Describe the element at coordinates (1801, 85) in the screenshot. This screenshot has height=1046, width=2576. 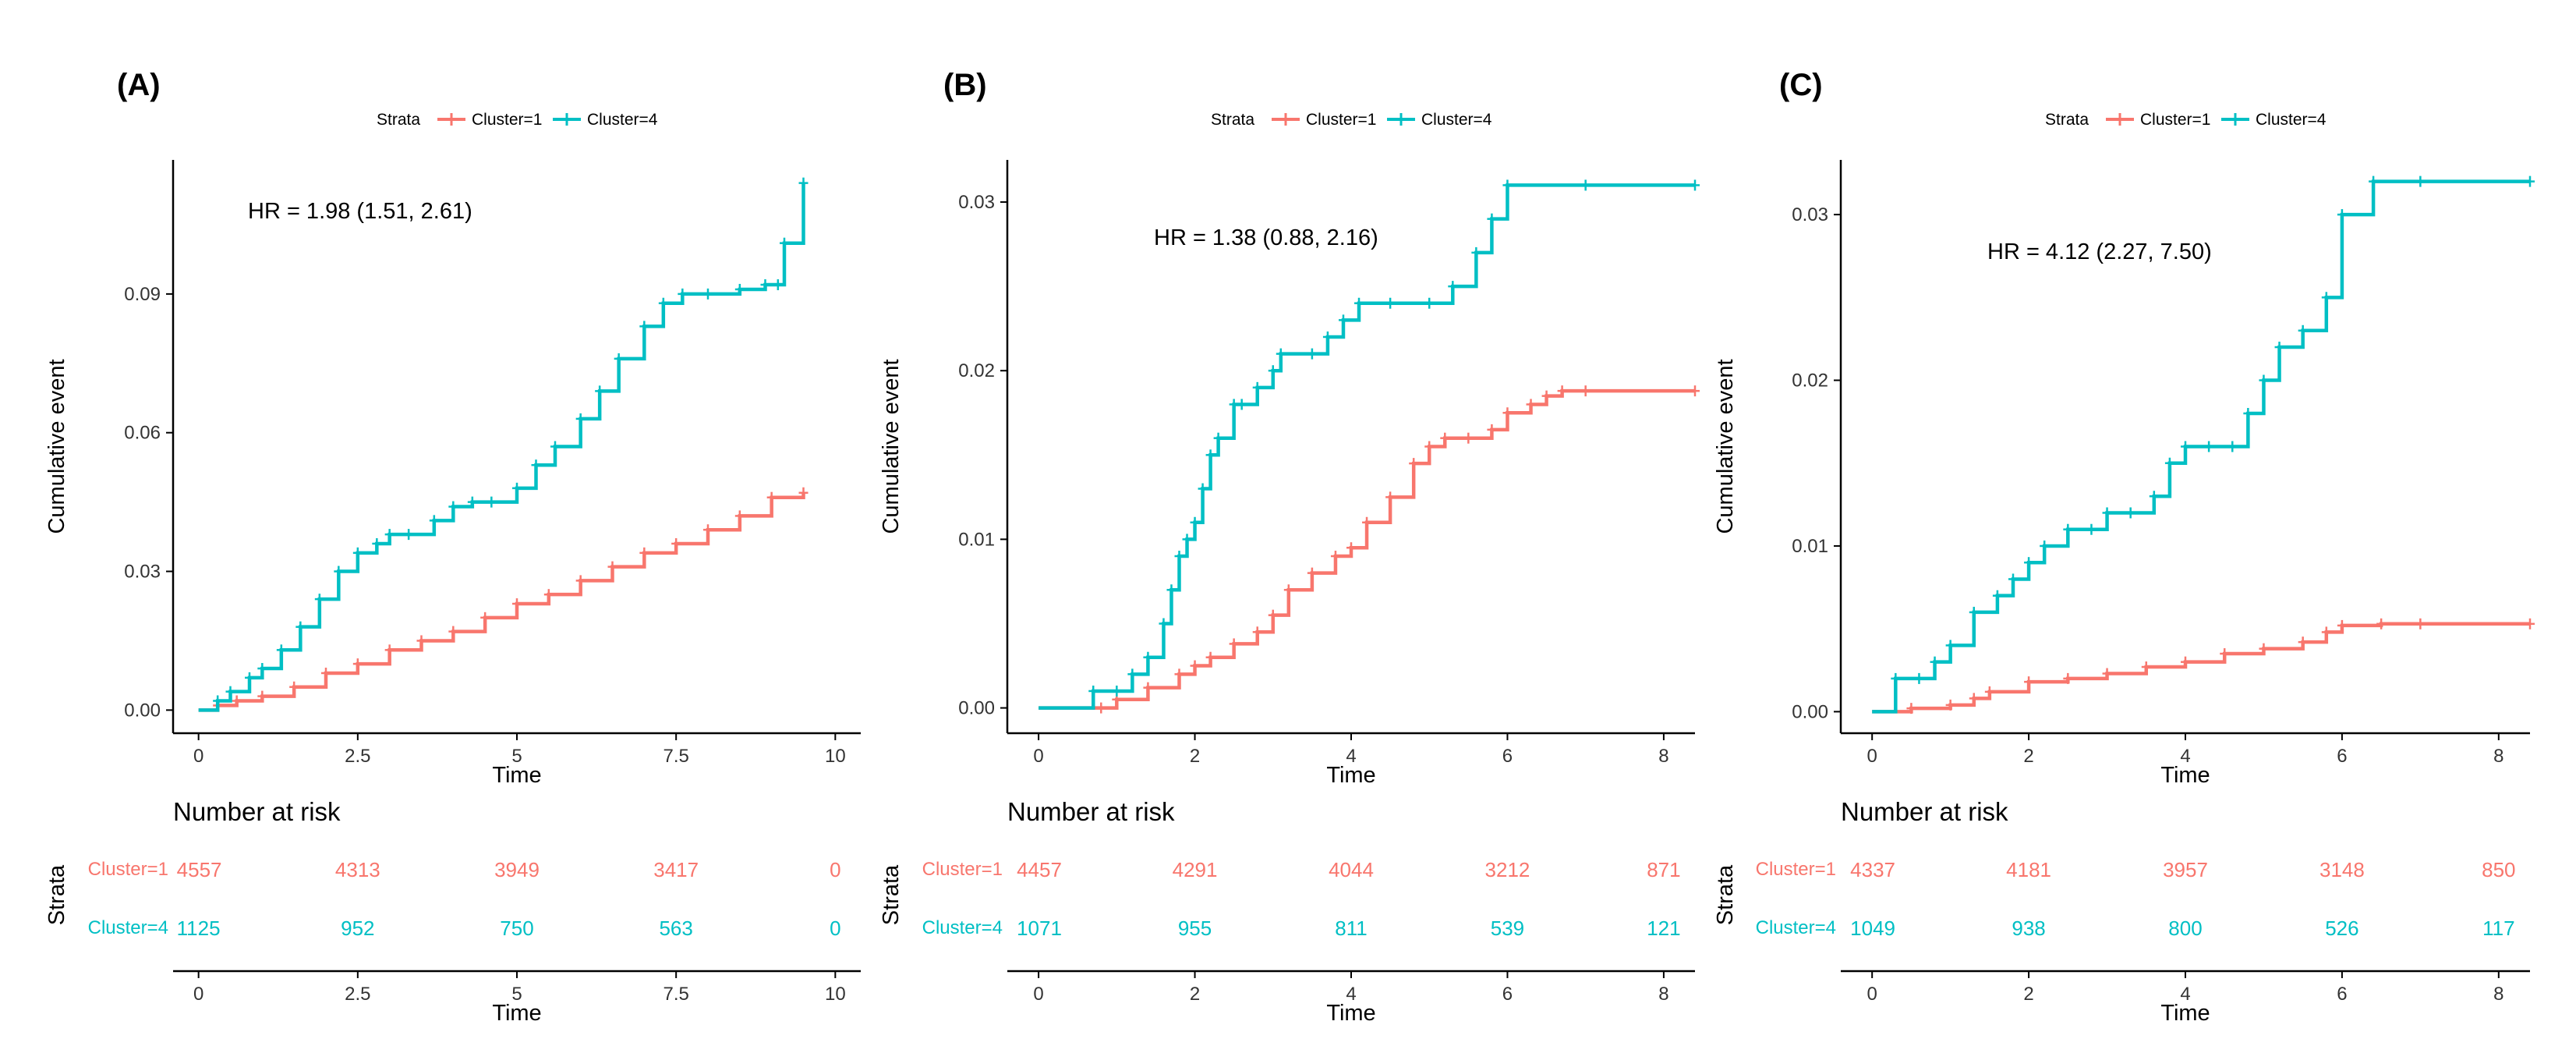
I see `panel-label: (C)` at that location.